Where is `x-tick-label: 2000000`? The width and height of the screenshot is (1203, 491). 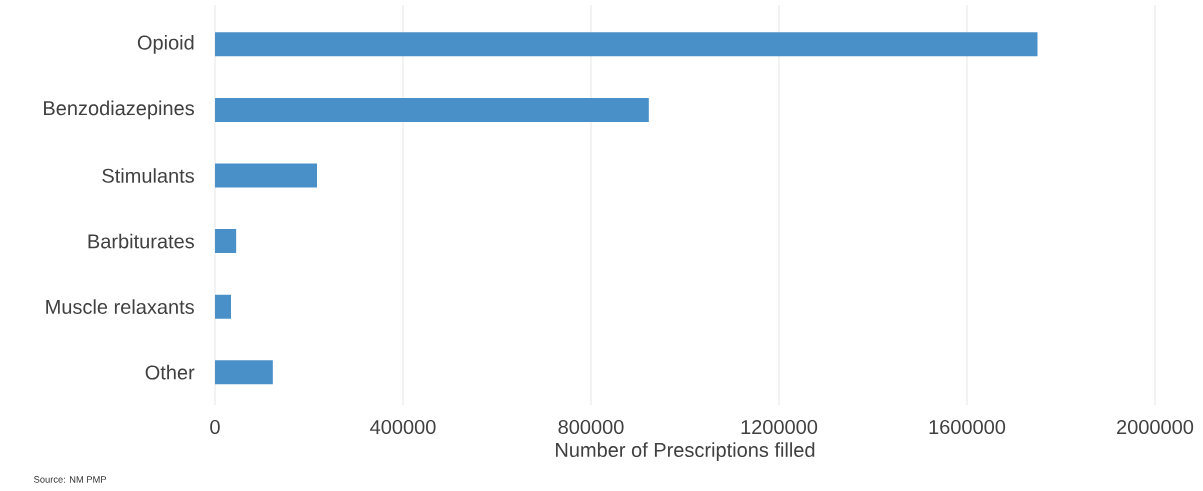 x-tick-label: 2000000 is located at coordinates (1155, 427).